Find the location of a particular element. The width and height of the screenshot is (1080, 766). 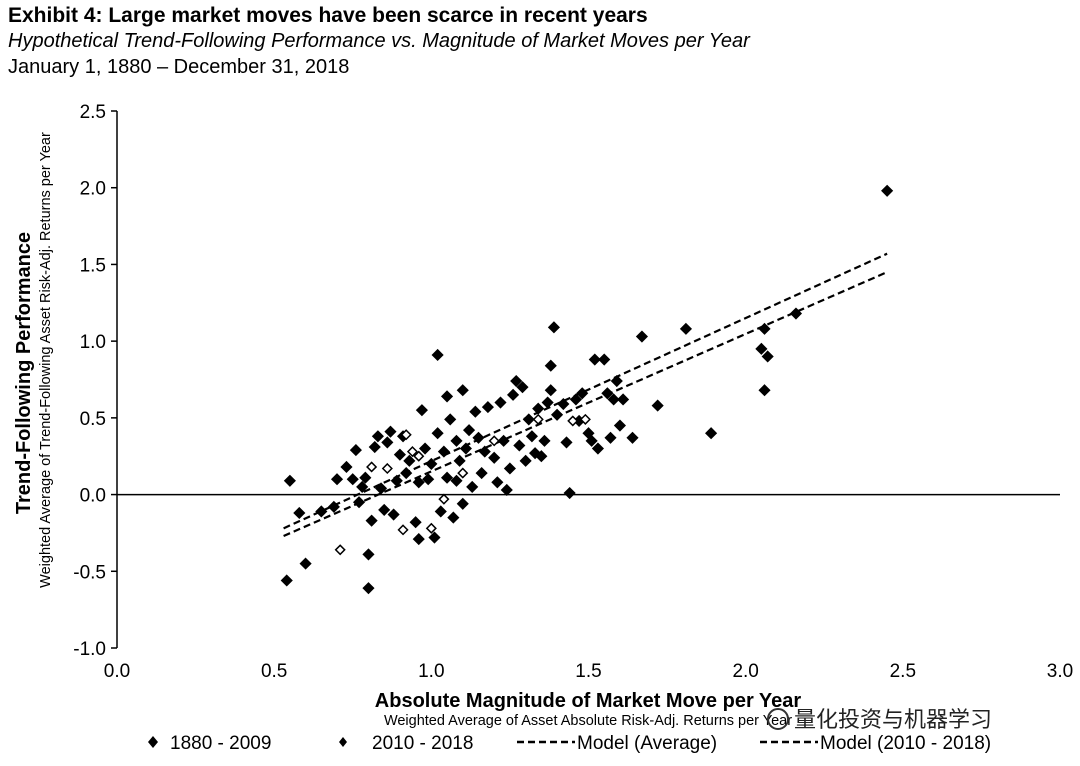

legend-item-model-average: Model (Average) is located at coordinates (617, 743).